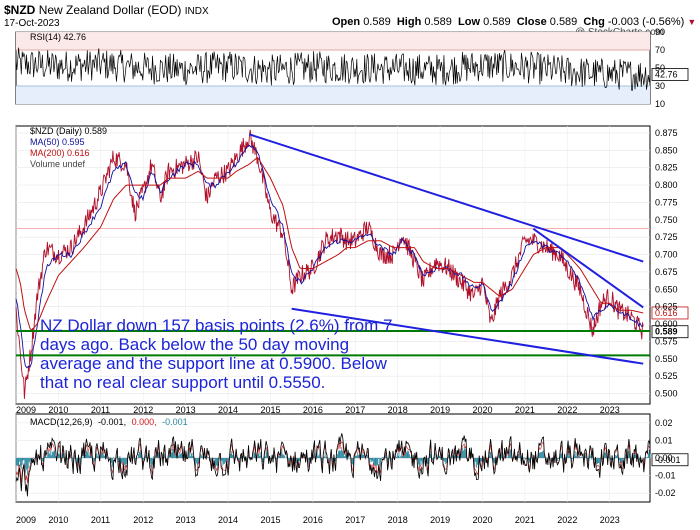 Image resolution: width=700 pixels, height=530 pixels. What do you see at coordinates (228, 410) in the screenshot?
I see `price-x-tick-label: 2014` at bounding box center [228, 410].